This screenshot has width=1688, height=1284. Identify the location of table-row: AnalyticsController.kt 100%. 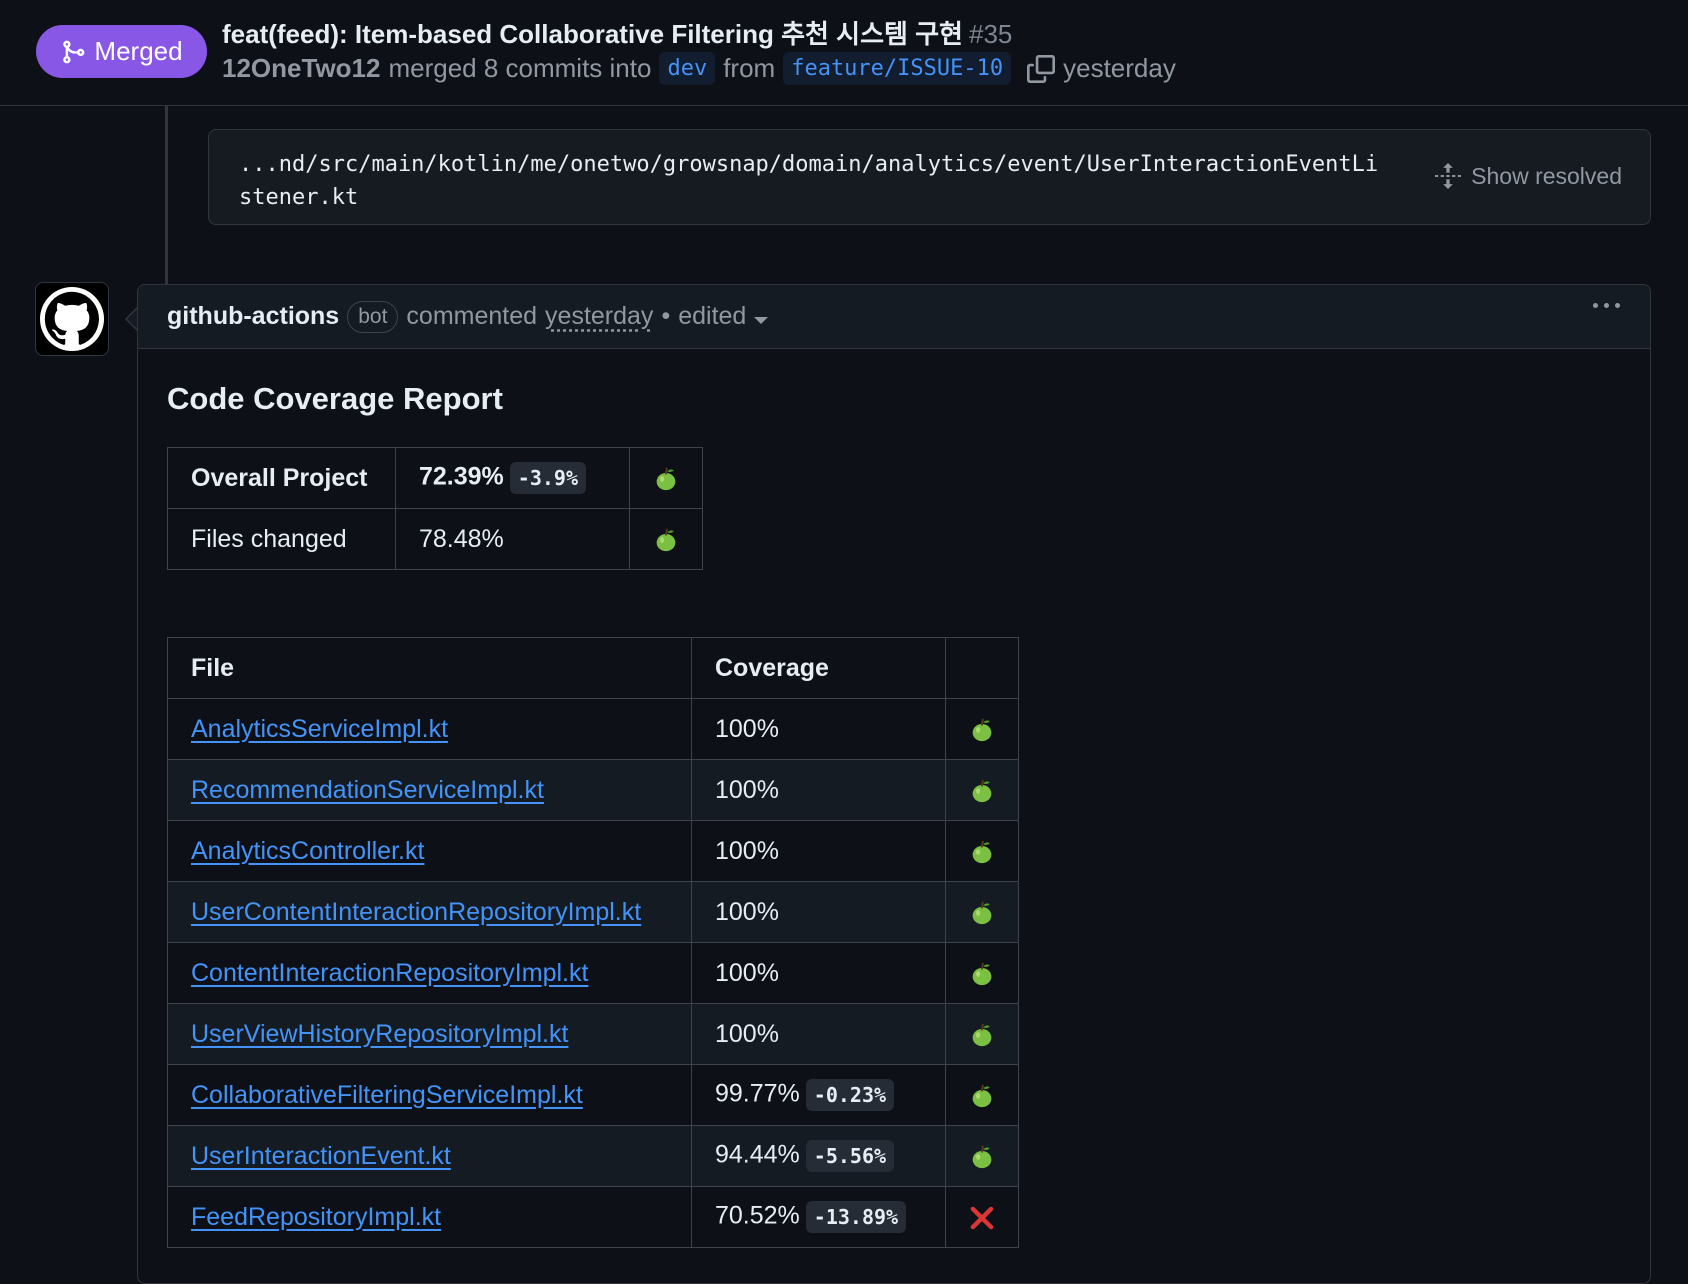
(593, 851).